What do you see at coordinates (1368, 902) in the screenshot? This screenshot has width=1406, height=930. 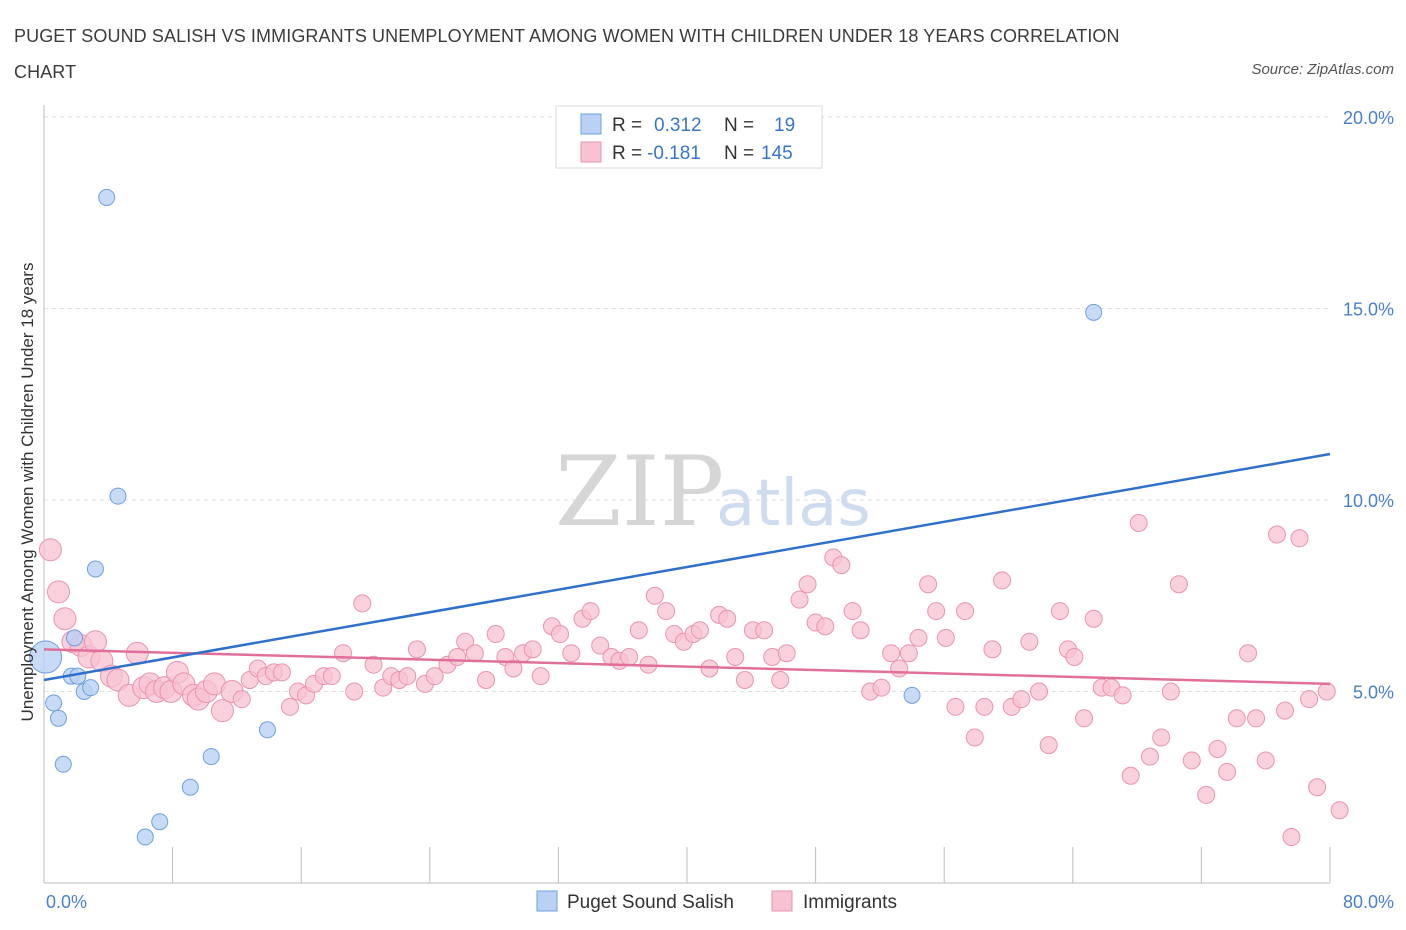 I see `x-tick-label: 80.0%` at bounding box center [1368, 902].